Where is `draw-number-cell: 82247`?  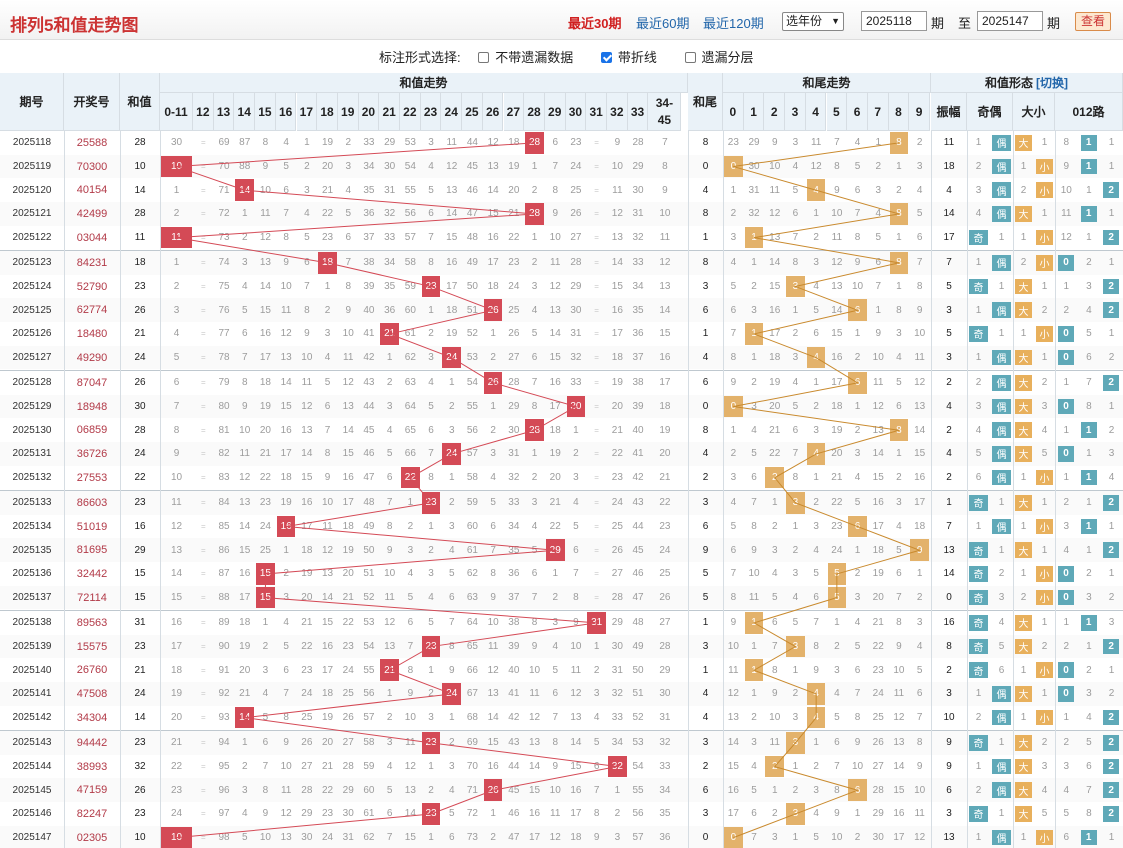
draw-number-cell: 82247 is located at coordinates (92, 813).